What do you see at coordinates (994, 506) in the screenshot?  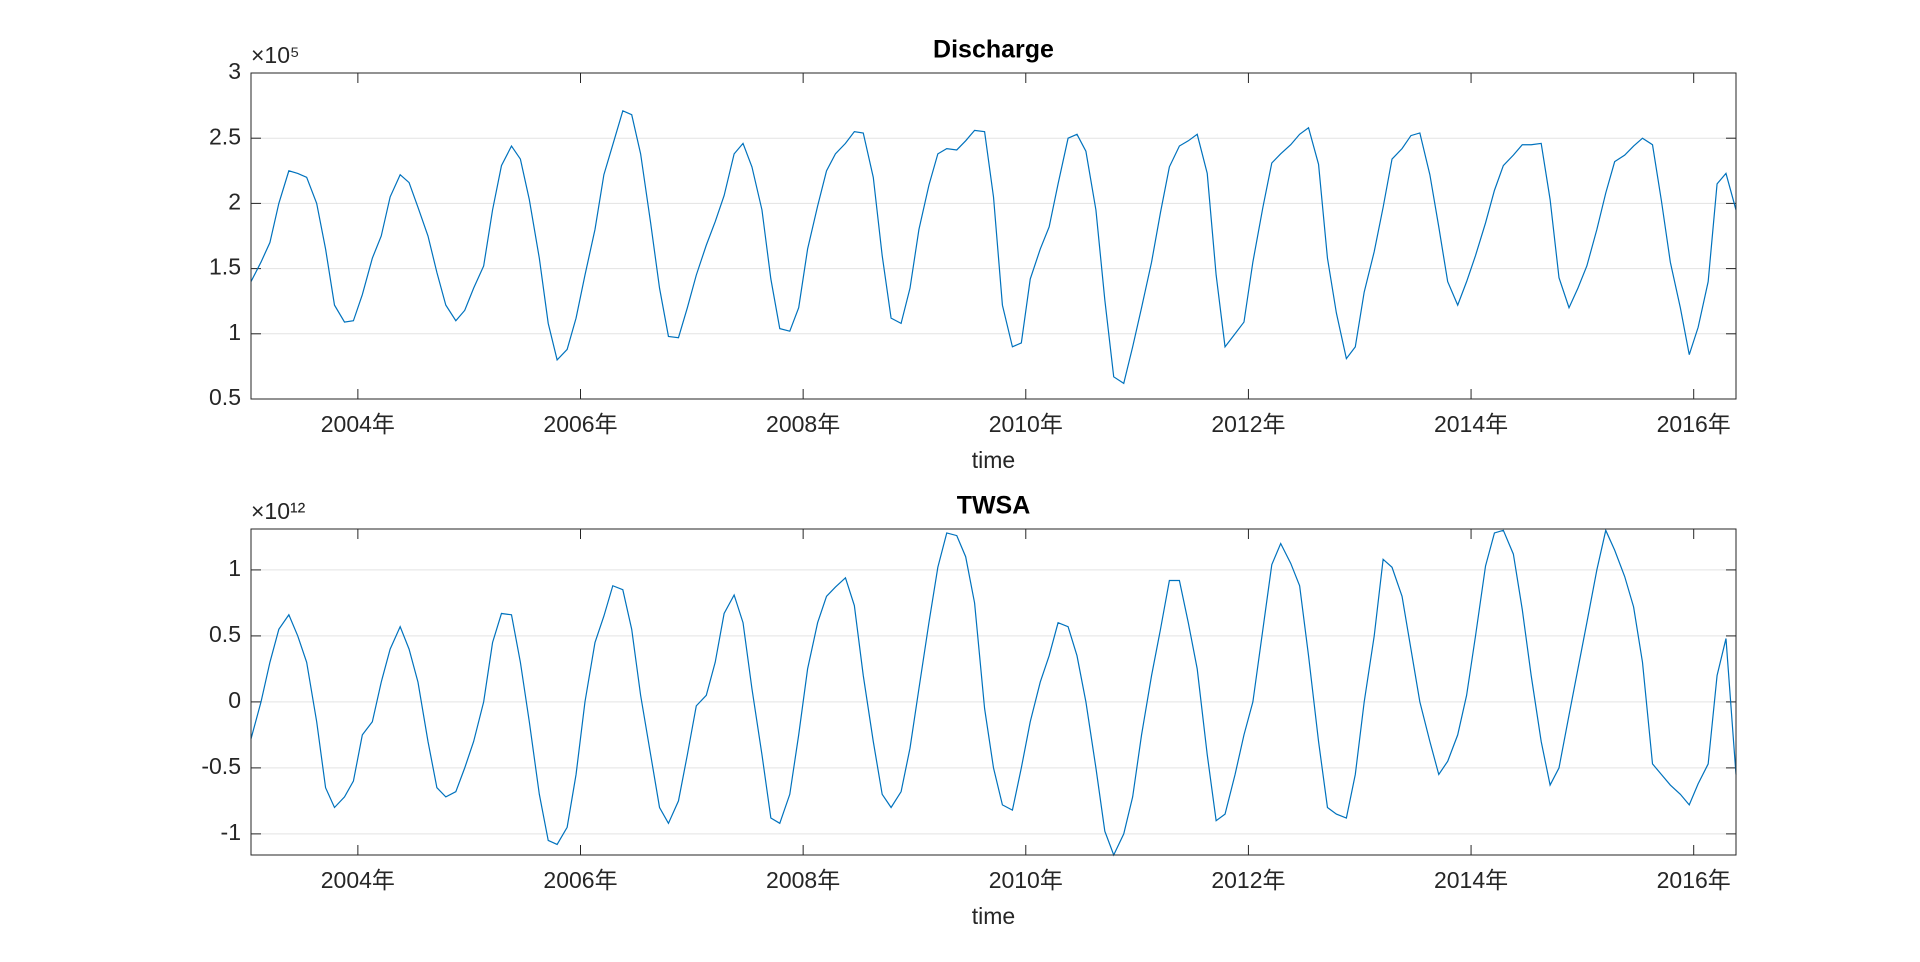 I see `chart-title: TWSA` at bounding box center [994, 506].